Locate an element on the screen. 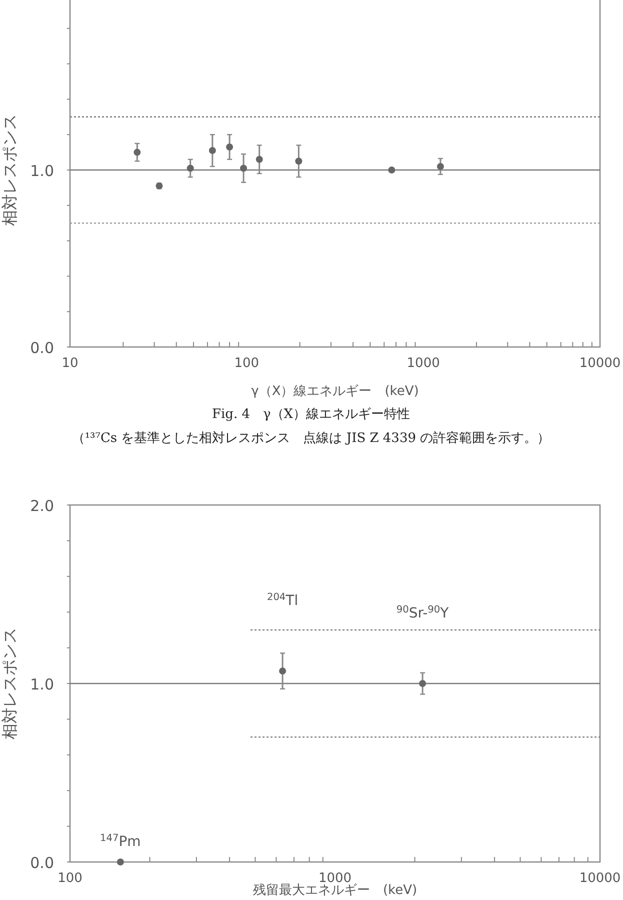  annotation: $^{90}$Sr-$^{90}$Y is located at coordinates (423, 613).